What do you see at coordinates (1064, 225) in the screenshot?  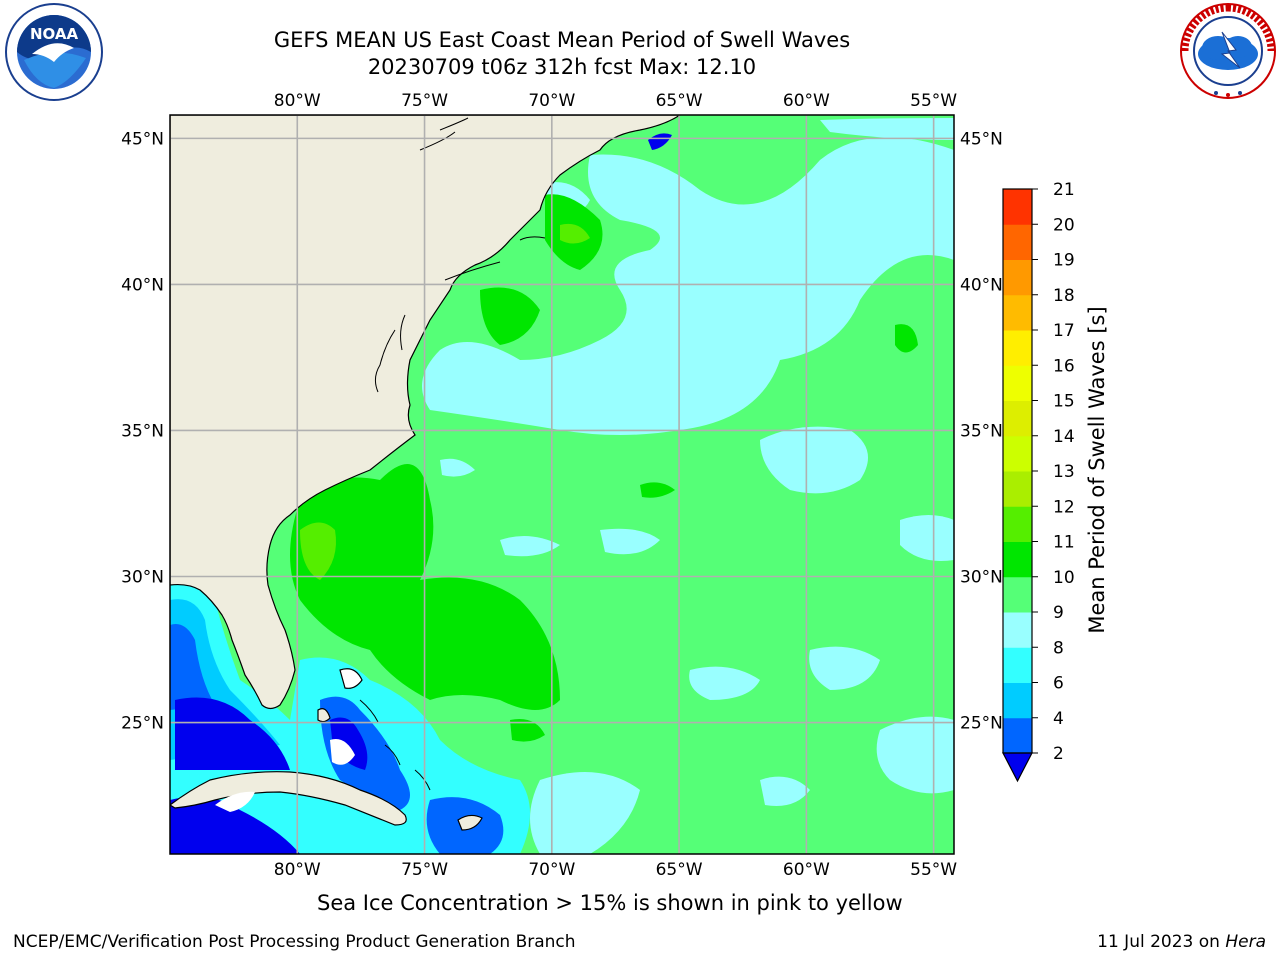 I see `colorbar-tick-label: 20` at bounding box center [1064, 225].